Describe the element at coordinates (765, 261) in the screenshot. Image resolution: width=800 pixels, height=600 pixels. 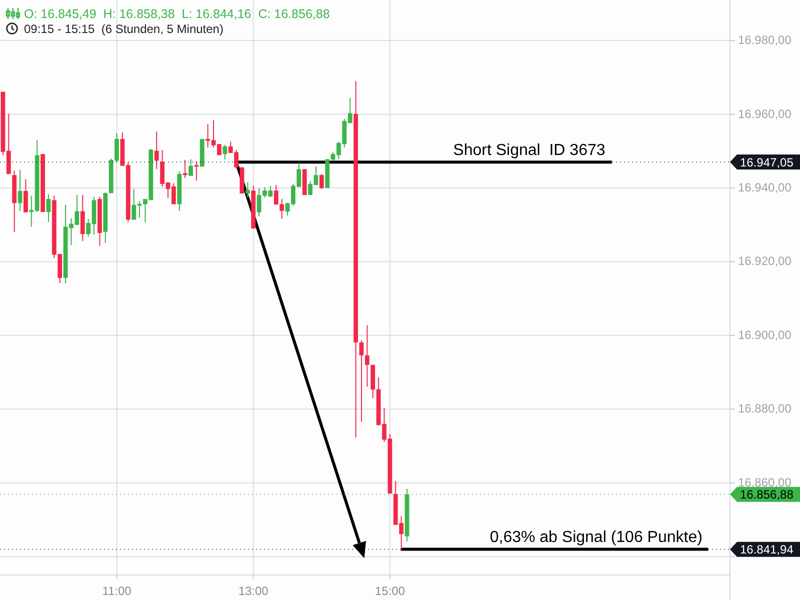
I see `y-tick-label: 16.920,00` at that location.